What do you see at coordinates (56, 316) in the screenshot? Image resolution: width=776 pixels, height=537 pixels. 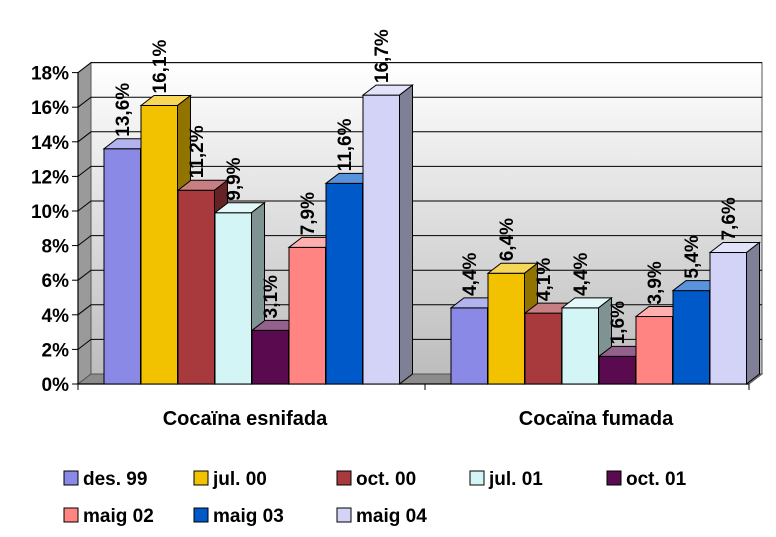 I see `y-tick-label: 4%` at bounding box center [56, 316].